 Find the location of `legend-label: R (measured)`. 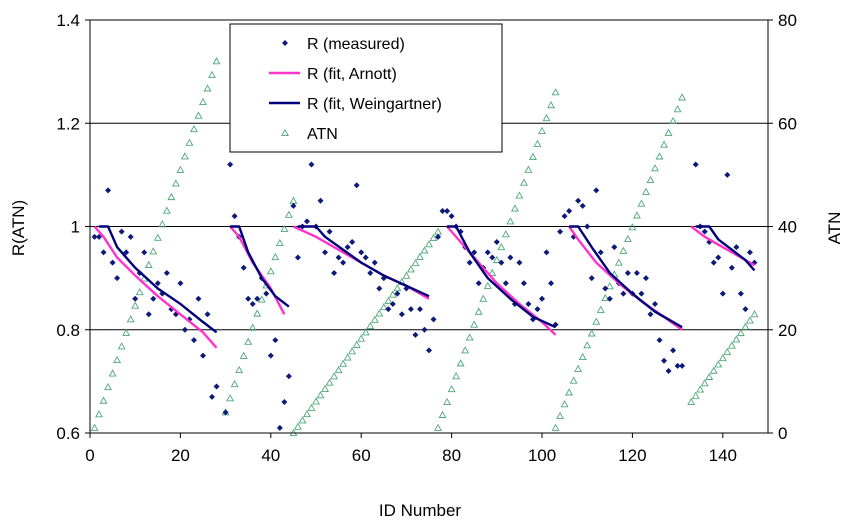

legend-label: R (measured) is located at coordinates (356, 44).